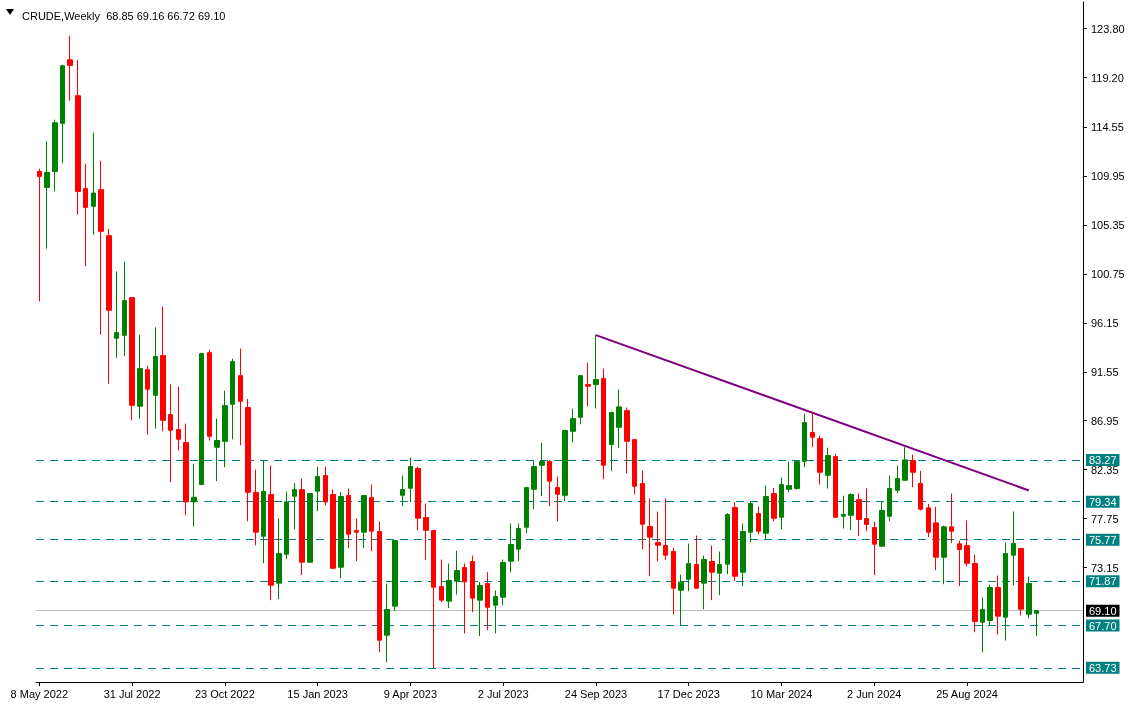 Image resolution: width=1133 pixels, height=709 pixels. I want to click on ref-line-label: 75.77, so click(1103, 539).